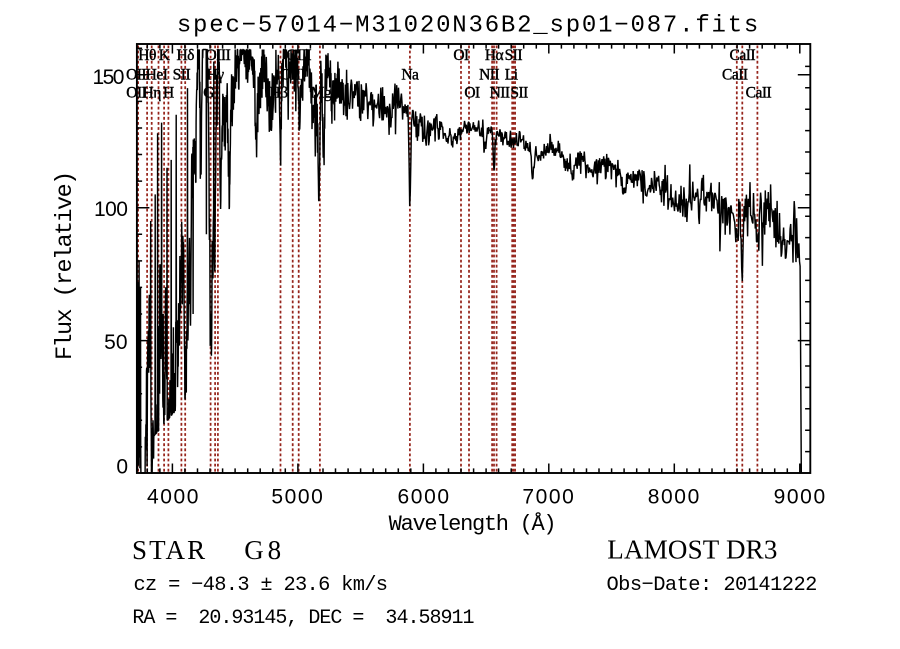  Describe the element at coordinates (800, 497) in the screenshot. I see `svg-text: 9000` at that location.